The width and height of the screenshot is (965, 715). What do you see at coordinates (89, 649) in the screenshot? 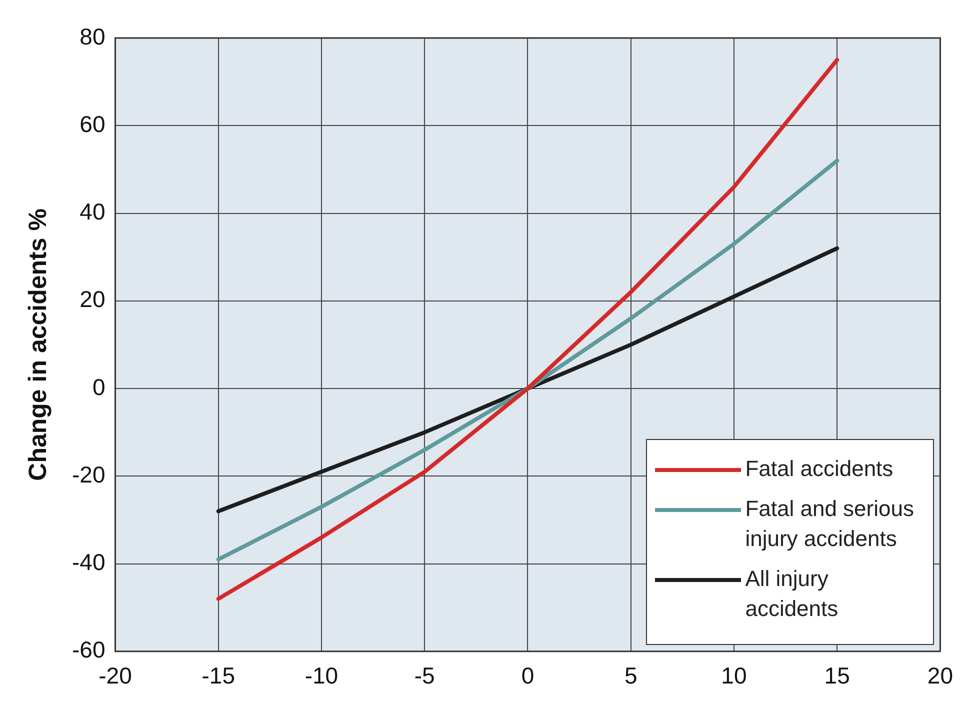
I see `y-tick-label: -60` at bounding box center [89, 649].